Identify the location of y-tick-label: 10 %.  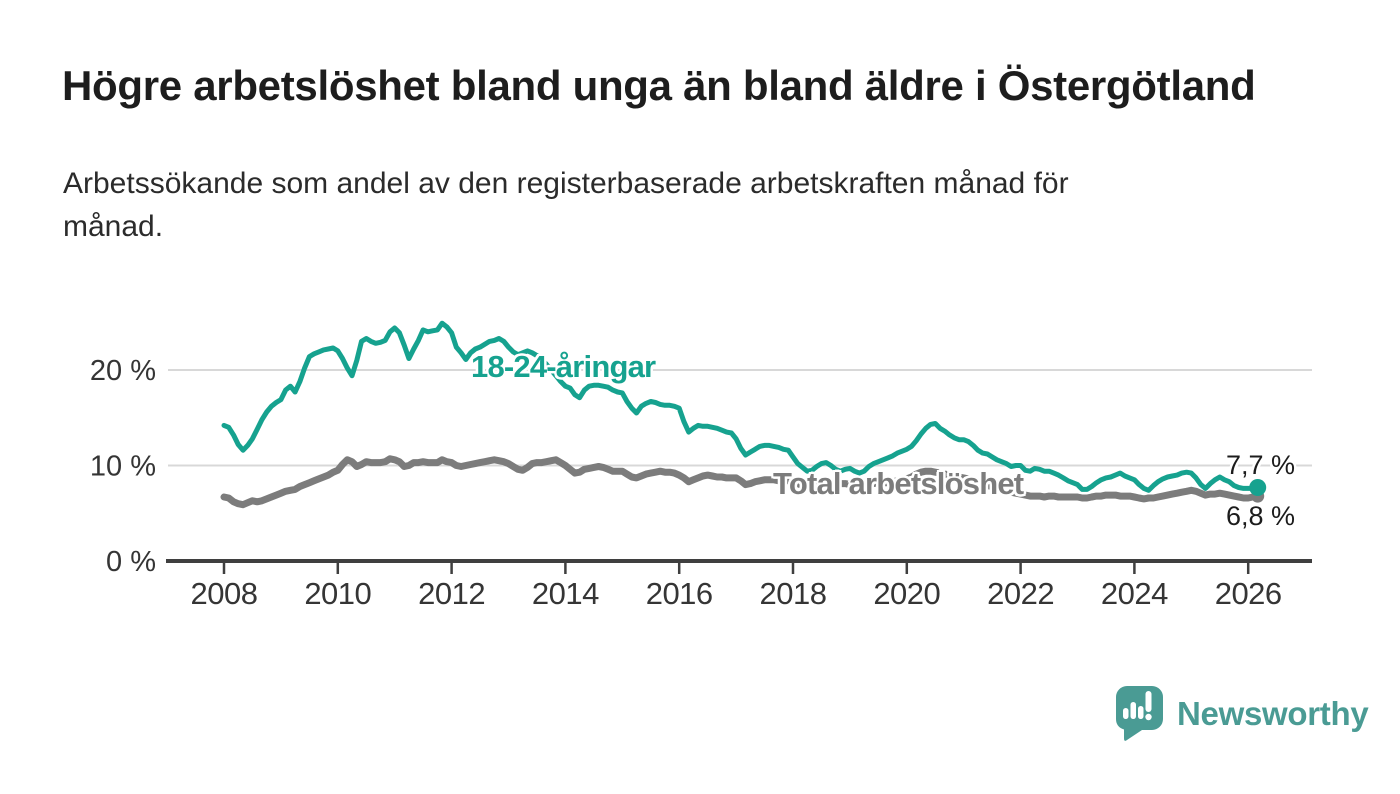
(123, 467).